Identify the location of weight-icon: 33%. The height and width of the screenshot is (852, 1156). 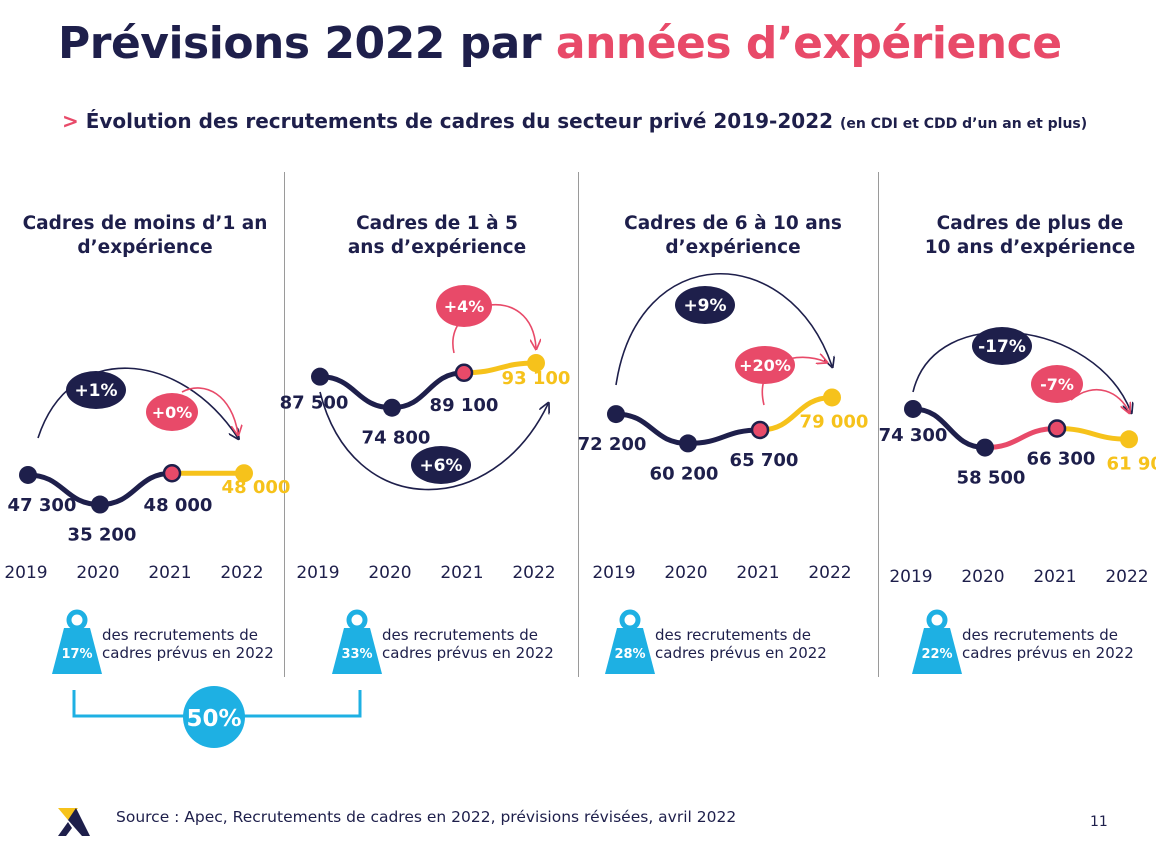
(357, 641).